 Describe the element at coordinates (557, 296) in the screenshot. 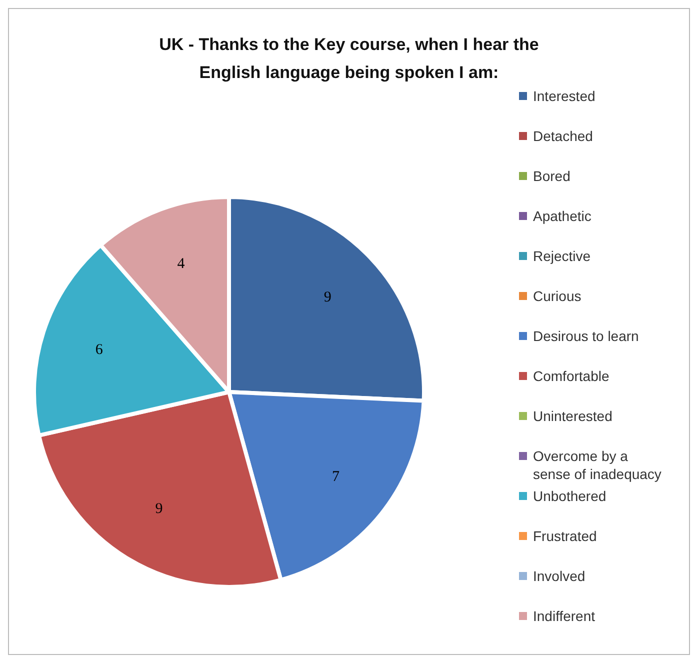

I see `legend-label: Curious` at that location.